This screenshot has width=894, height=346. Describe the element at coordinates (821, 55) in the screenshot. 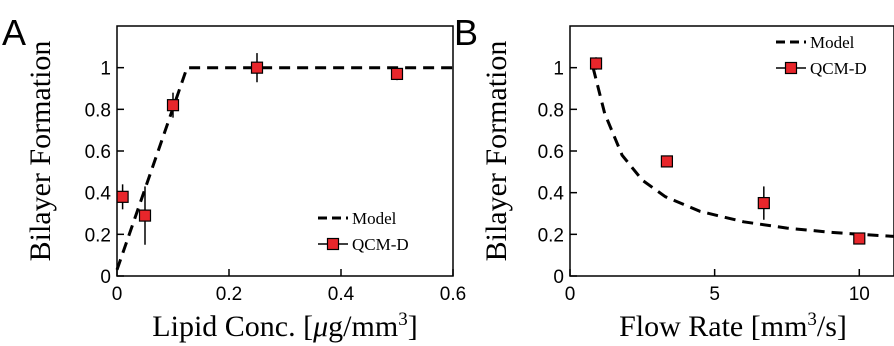

I see `legend-b: Model QCM-D` at that location.